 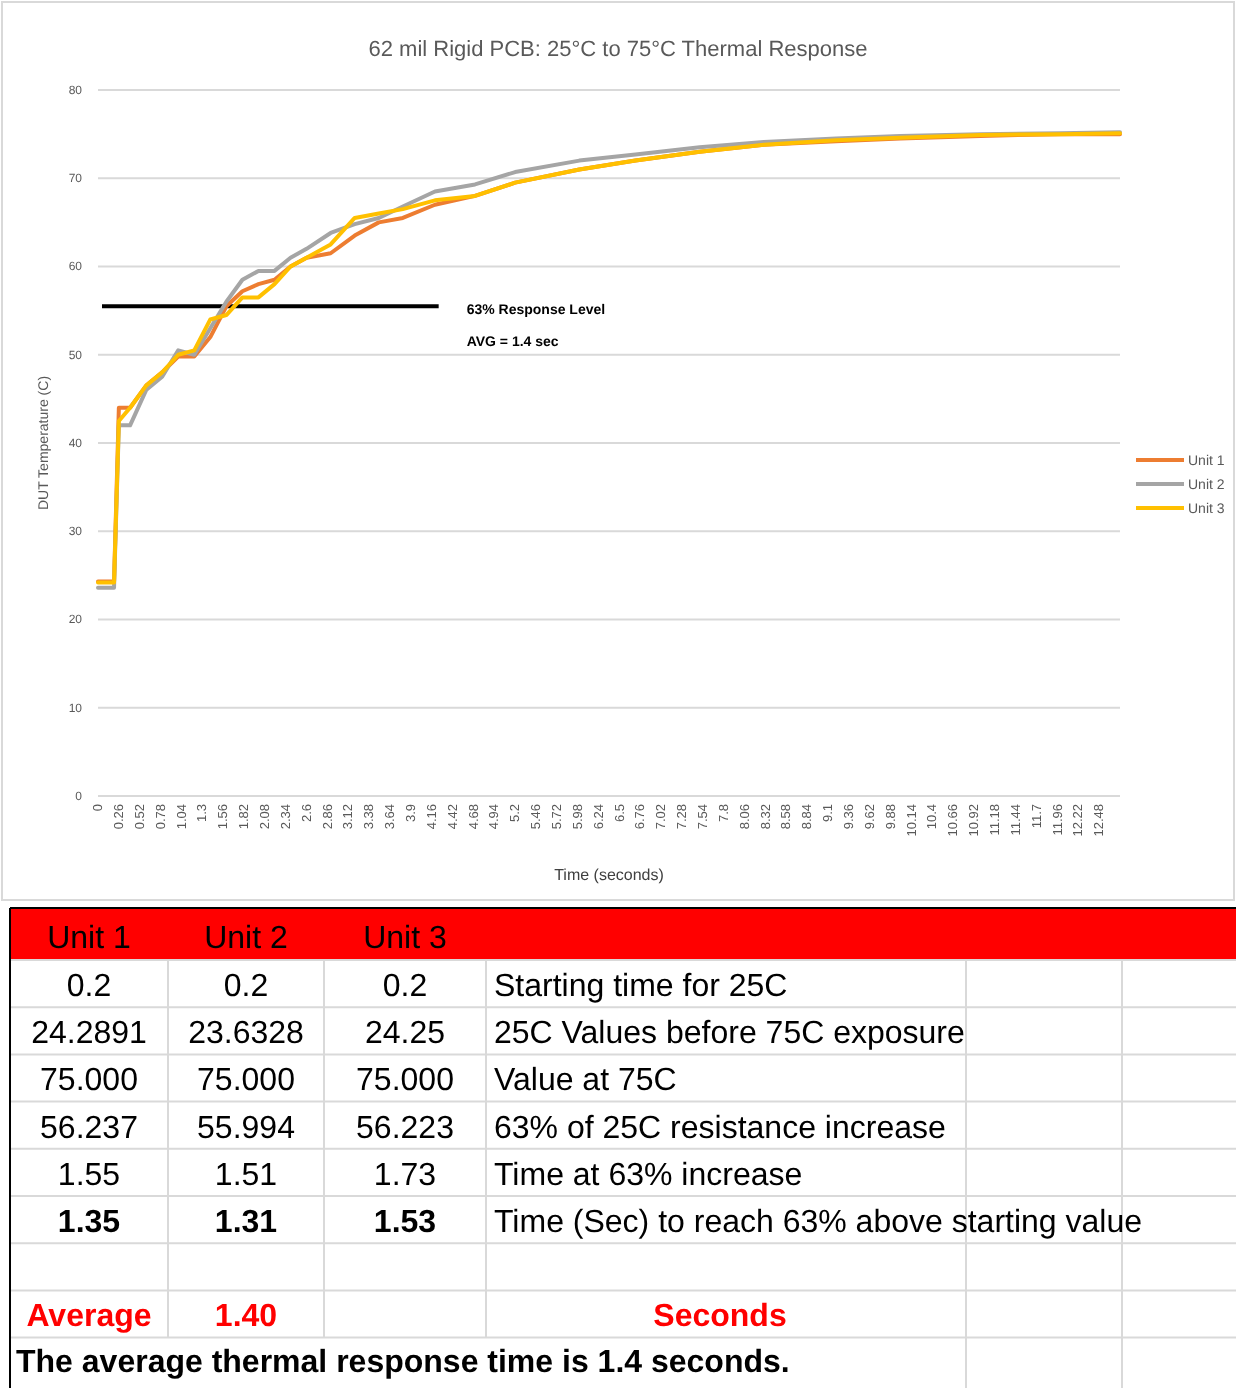 I want to click on chart-title: 62 mil Rigid PCB: 25°C to 75°C Thermal Response, so click(x=618, y=50).